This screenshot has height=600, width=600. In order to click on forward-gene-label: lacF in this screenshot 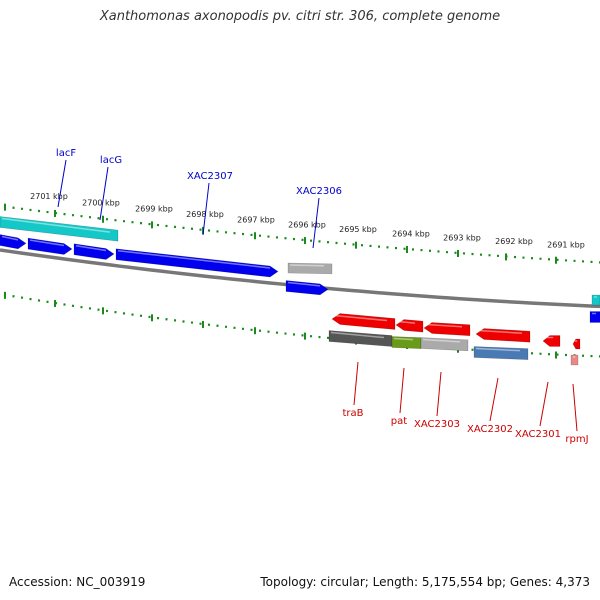, I will do `click(66, 153)`.